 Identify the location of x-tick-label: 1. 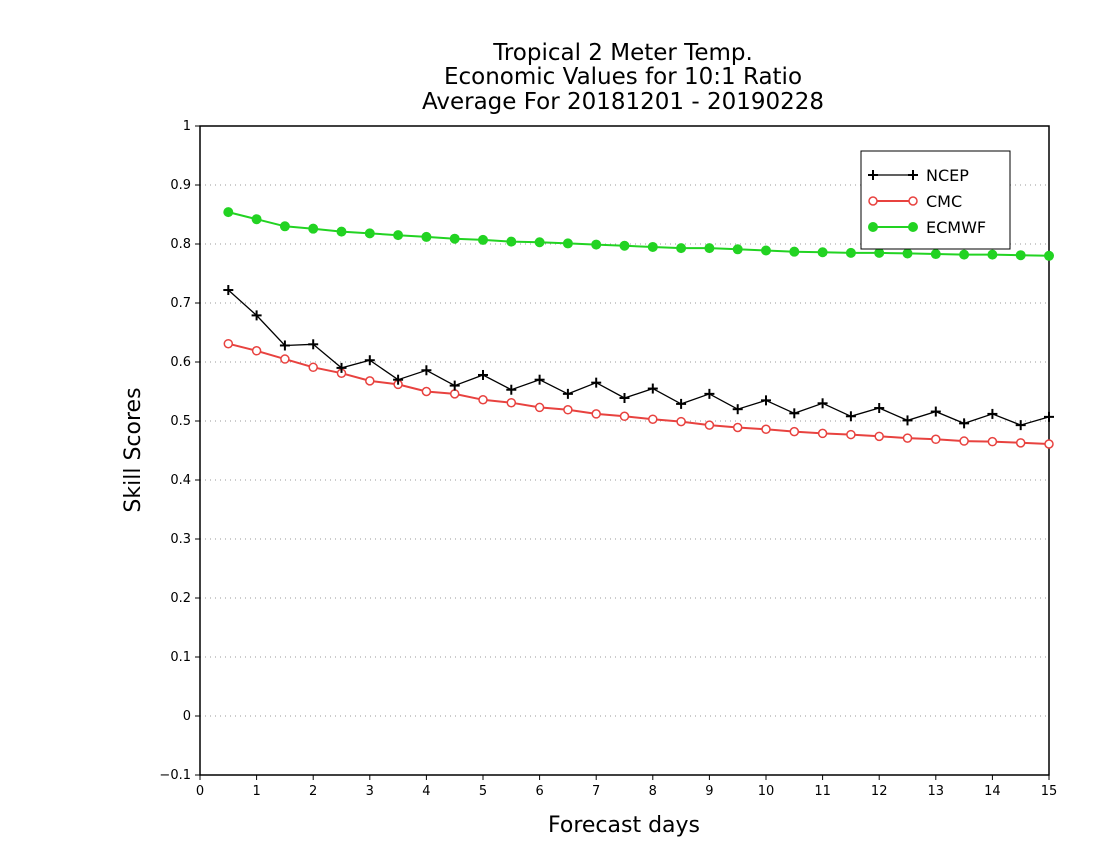
(256, 791).